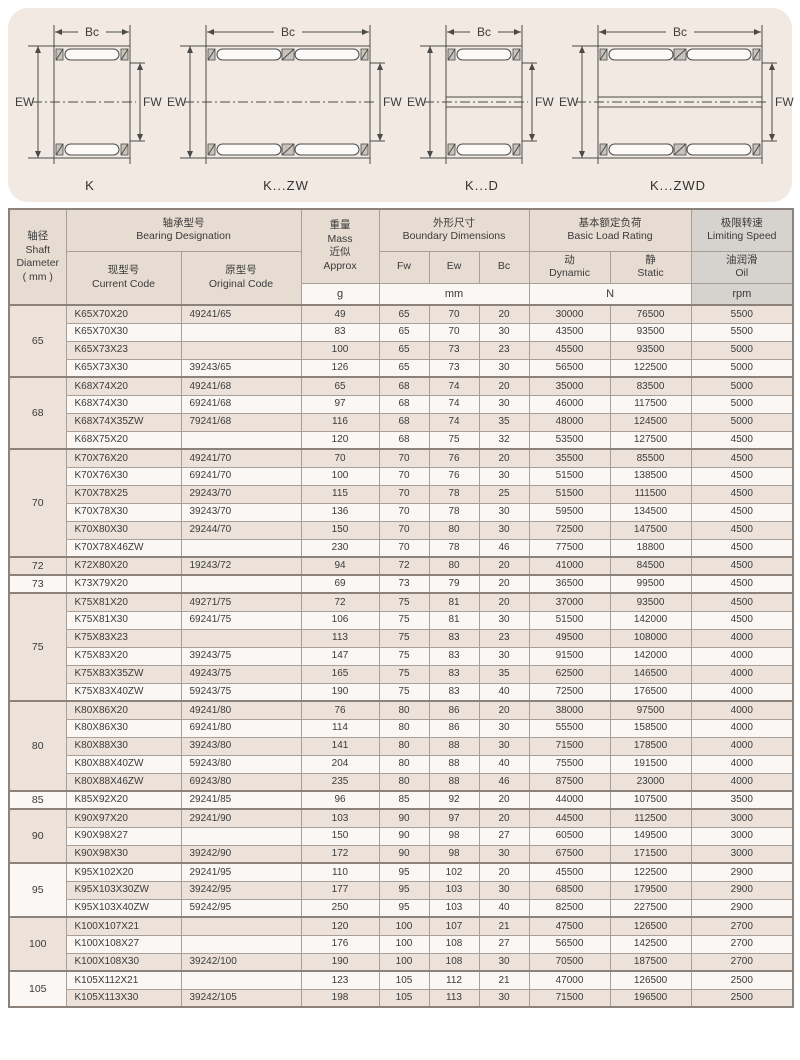 Image resolution: width=800 pixels, height=1060 pixels. Describe the element at coordinates (123, 998) in the screenshot. I see `cell-current-code: K105X113X30` at that location.